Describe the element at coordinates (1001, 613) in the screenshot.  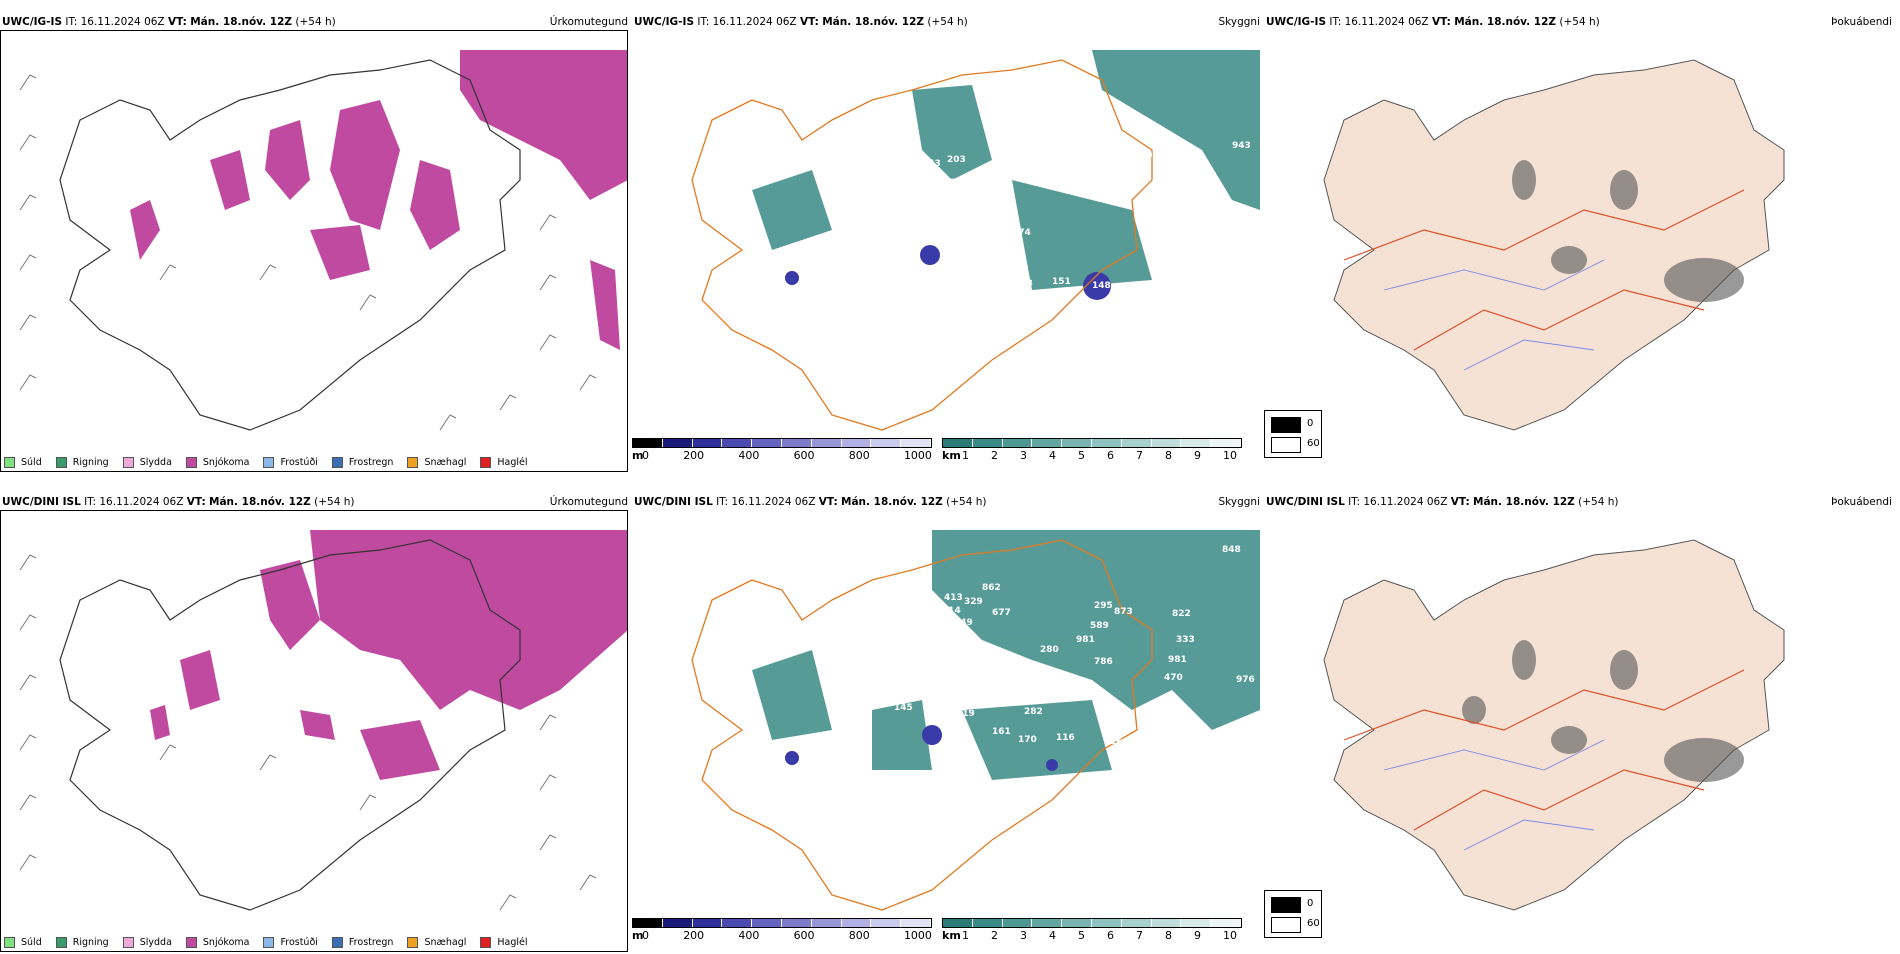
I see `svg-text: 677` at that location.